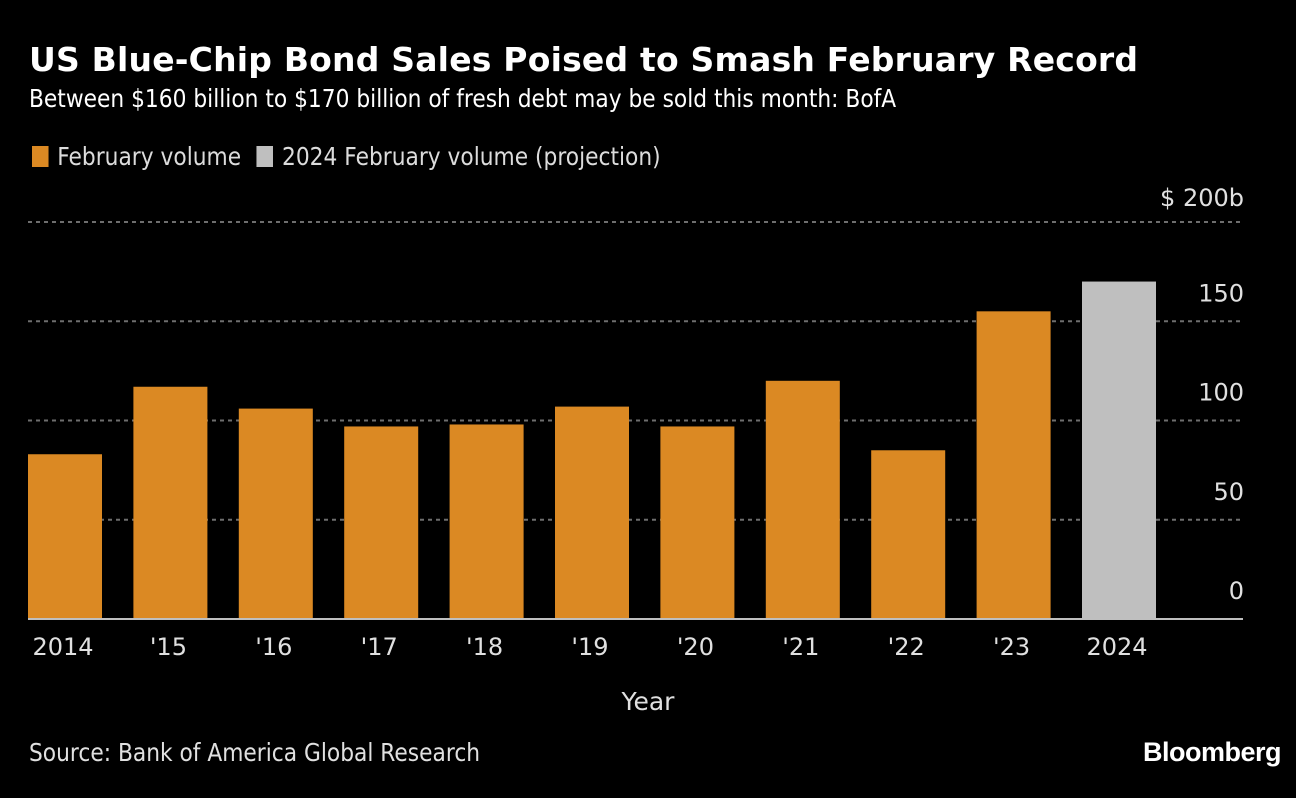 The height and width of the screenshot is (798, 1296). I want to click on y-tick-label: 0, so click(1236, 591).